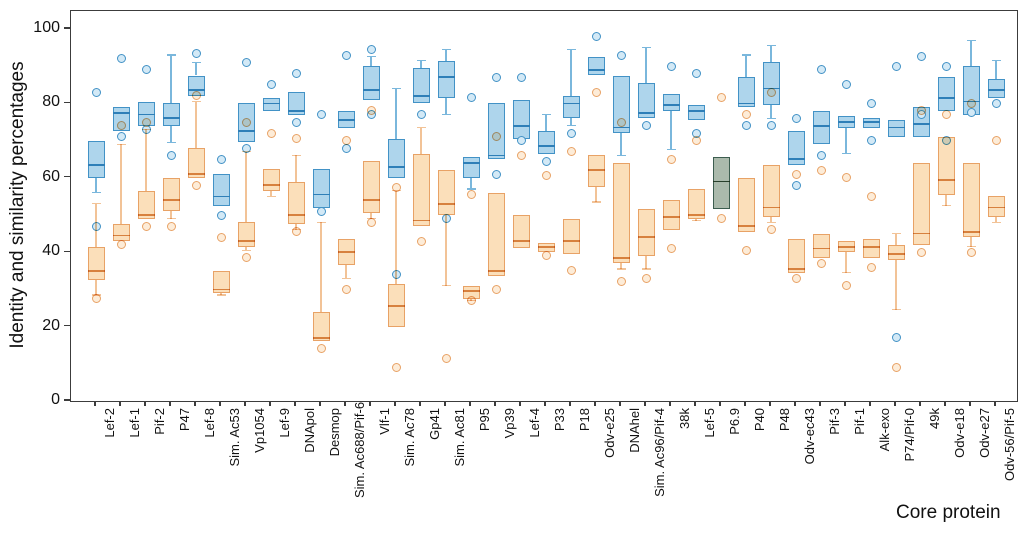  What do you see at coordinates (571, 107) in the screenshot?
I see `box-blue-P18` at bounding box center [571, 107].